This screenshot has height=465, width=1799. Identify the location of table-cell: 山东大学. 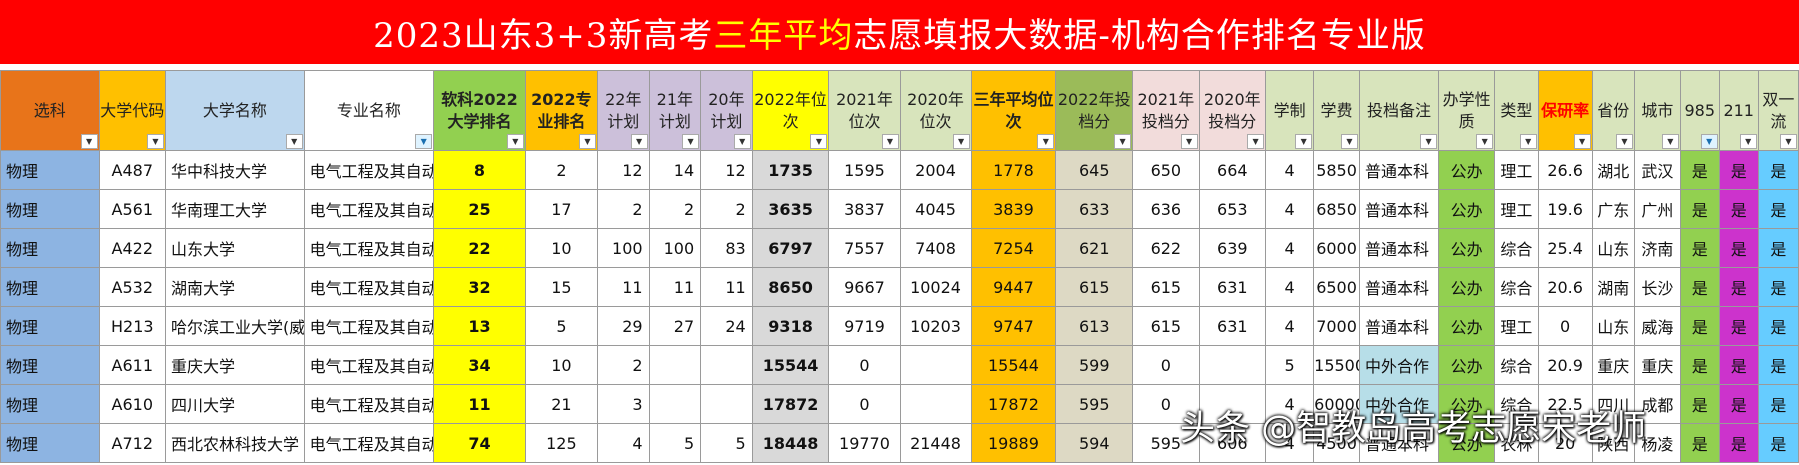
(235, 248).